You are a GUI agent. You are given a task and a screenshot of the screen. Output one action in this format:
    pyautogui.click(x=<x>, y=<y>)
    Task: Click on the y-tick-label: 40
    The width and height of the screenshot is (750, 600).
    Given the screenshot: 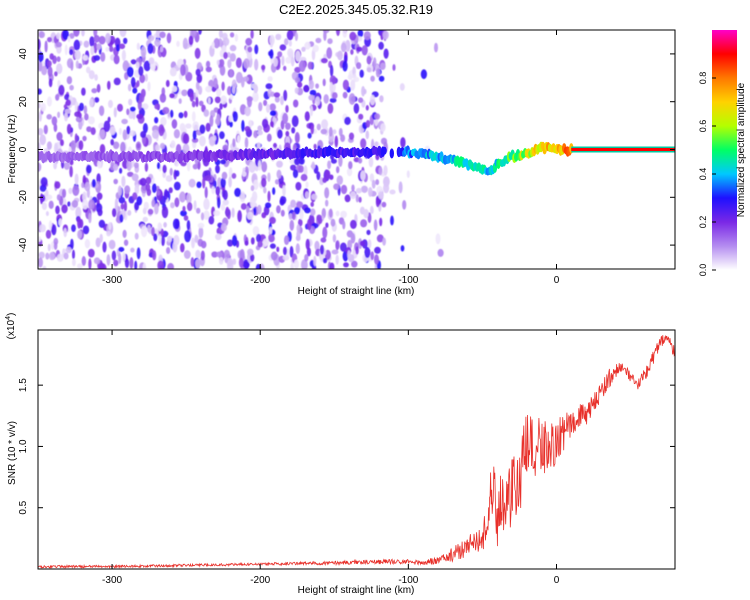 What is the action you would take?
    pyautogui.click(x=23, y=54)
    